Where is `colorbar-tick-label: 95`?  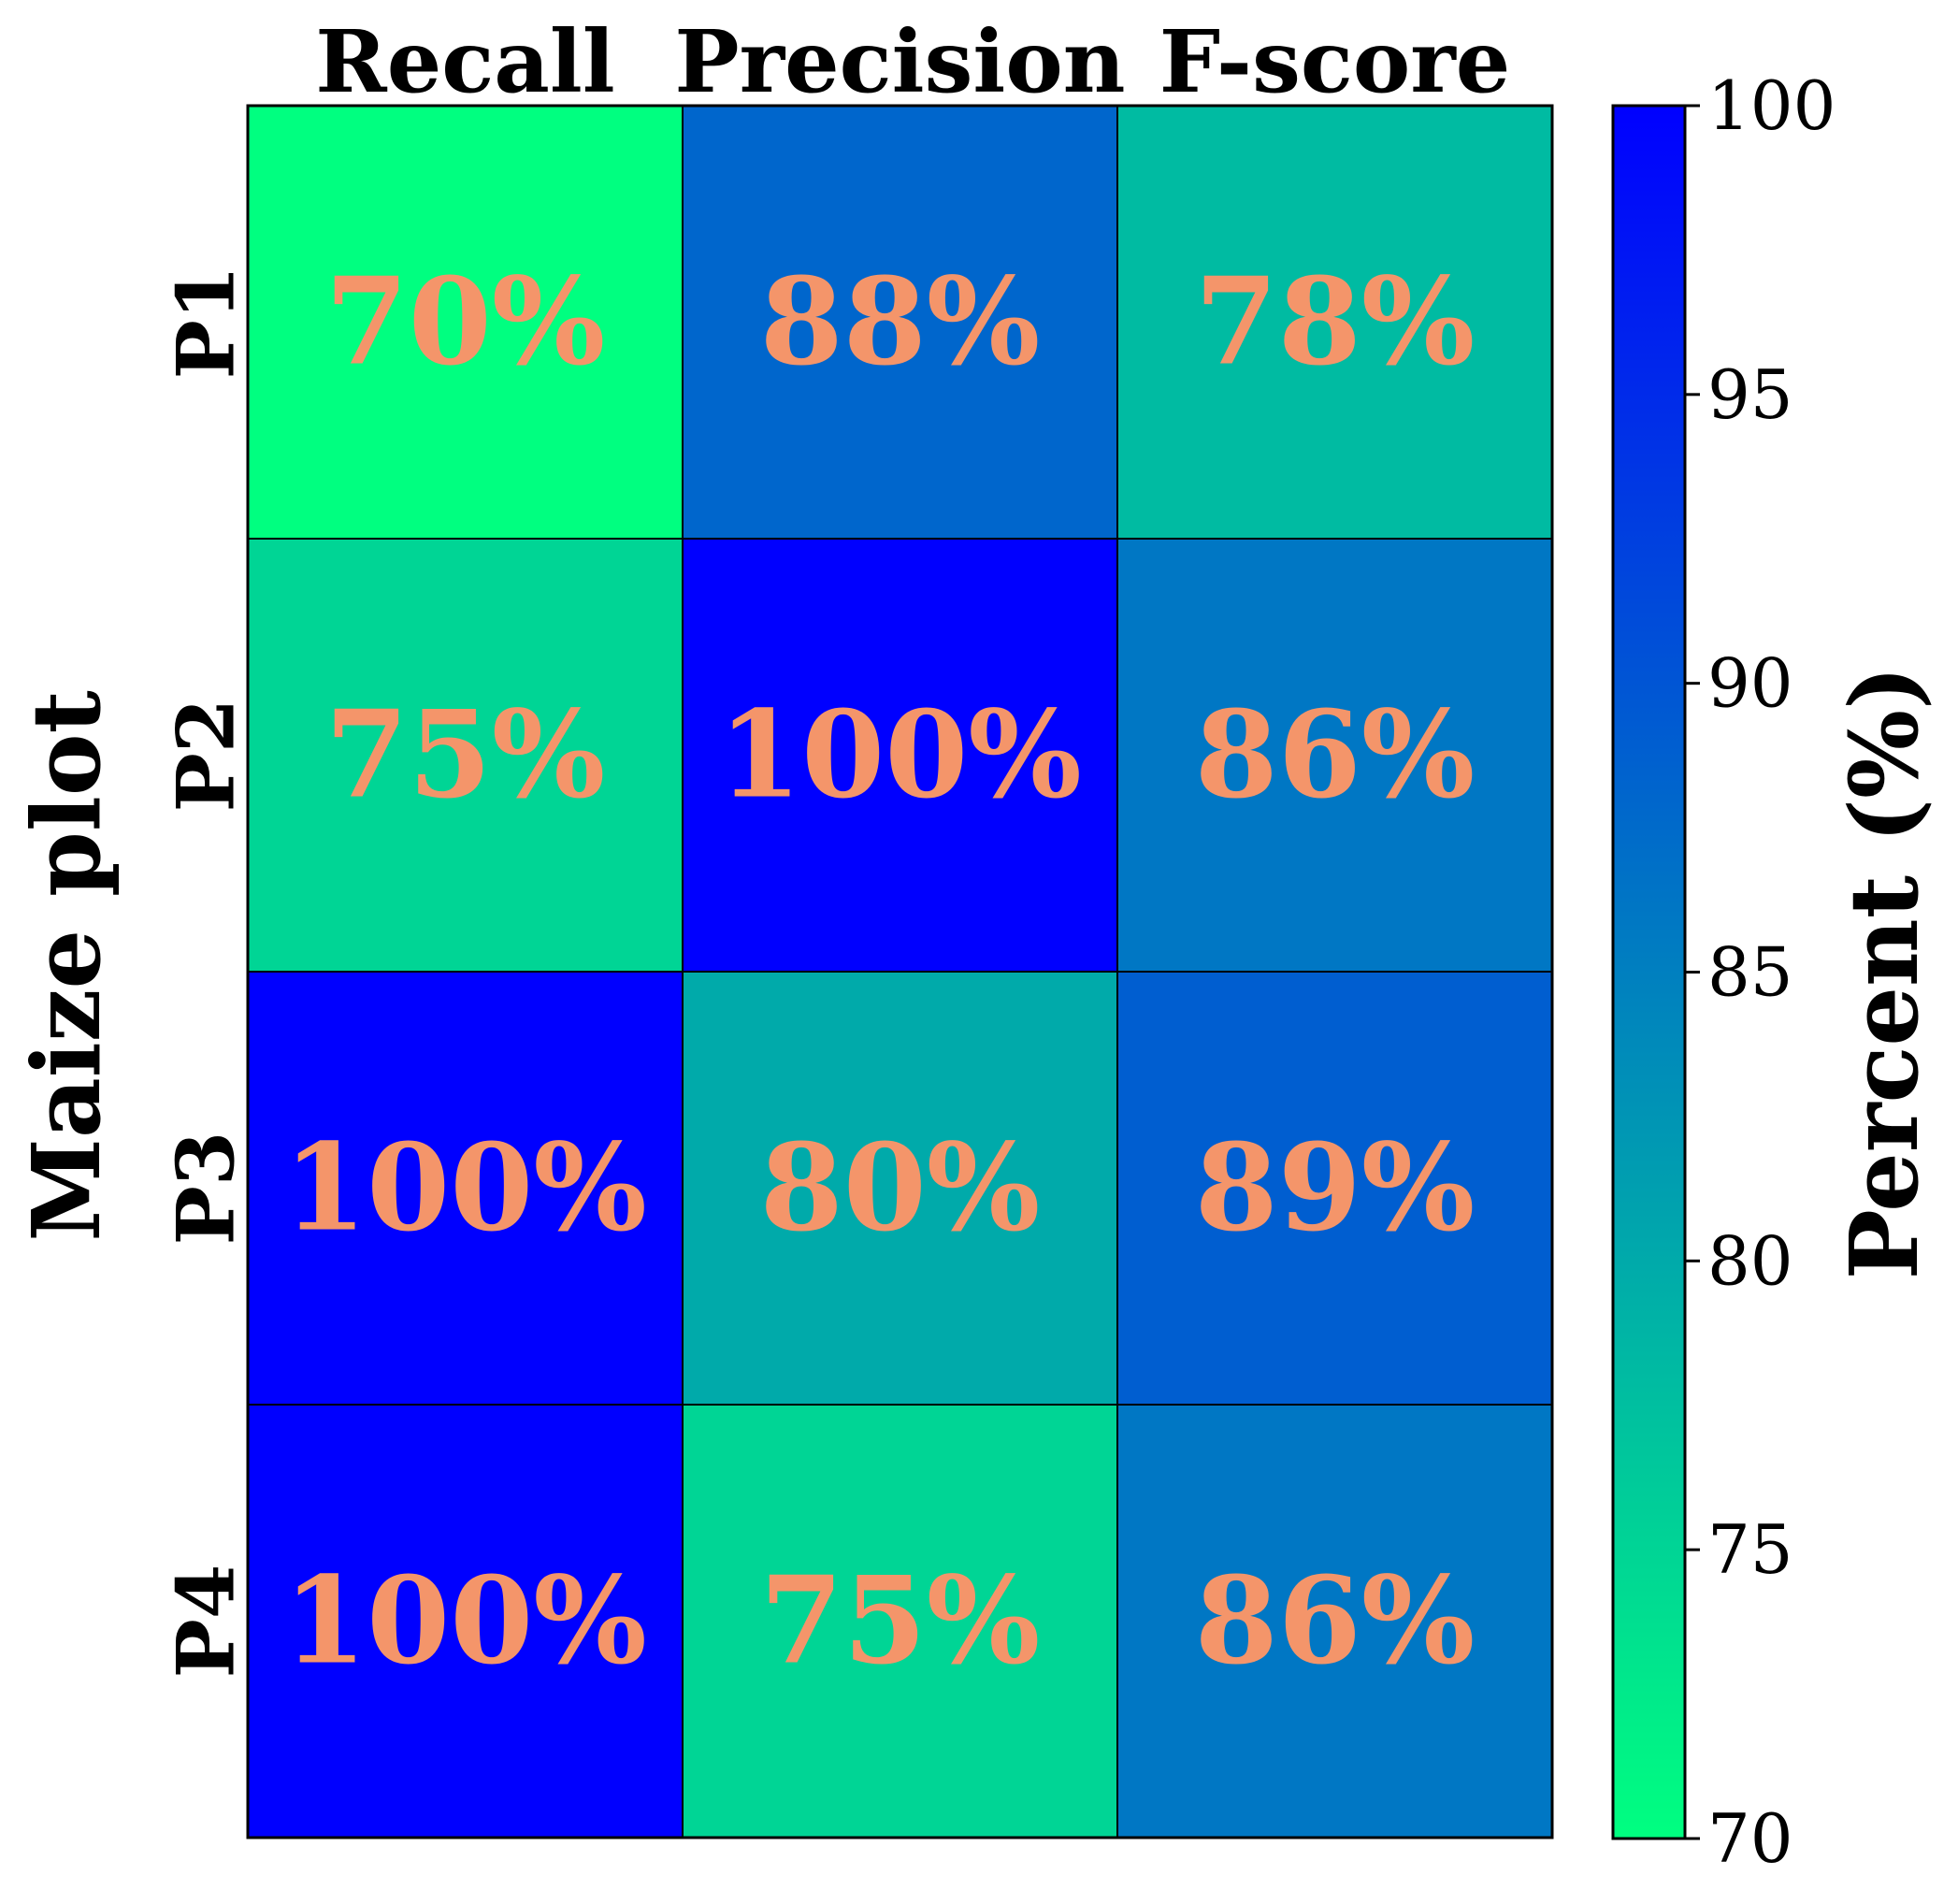
colorbar-tick-label: 95 is located at coordinates (1750, 394).